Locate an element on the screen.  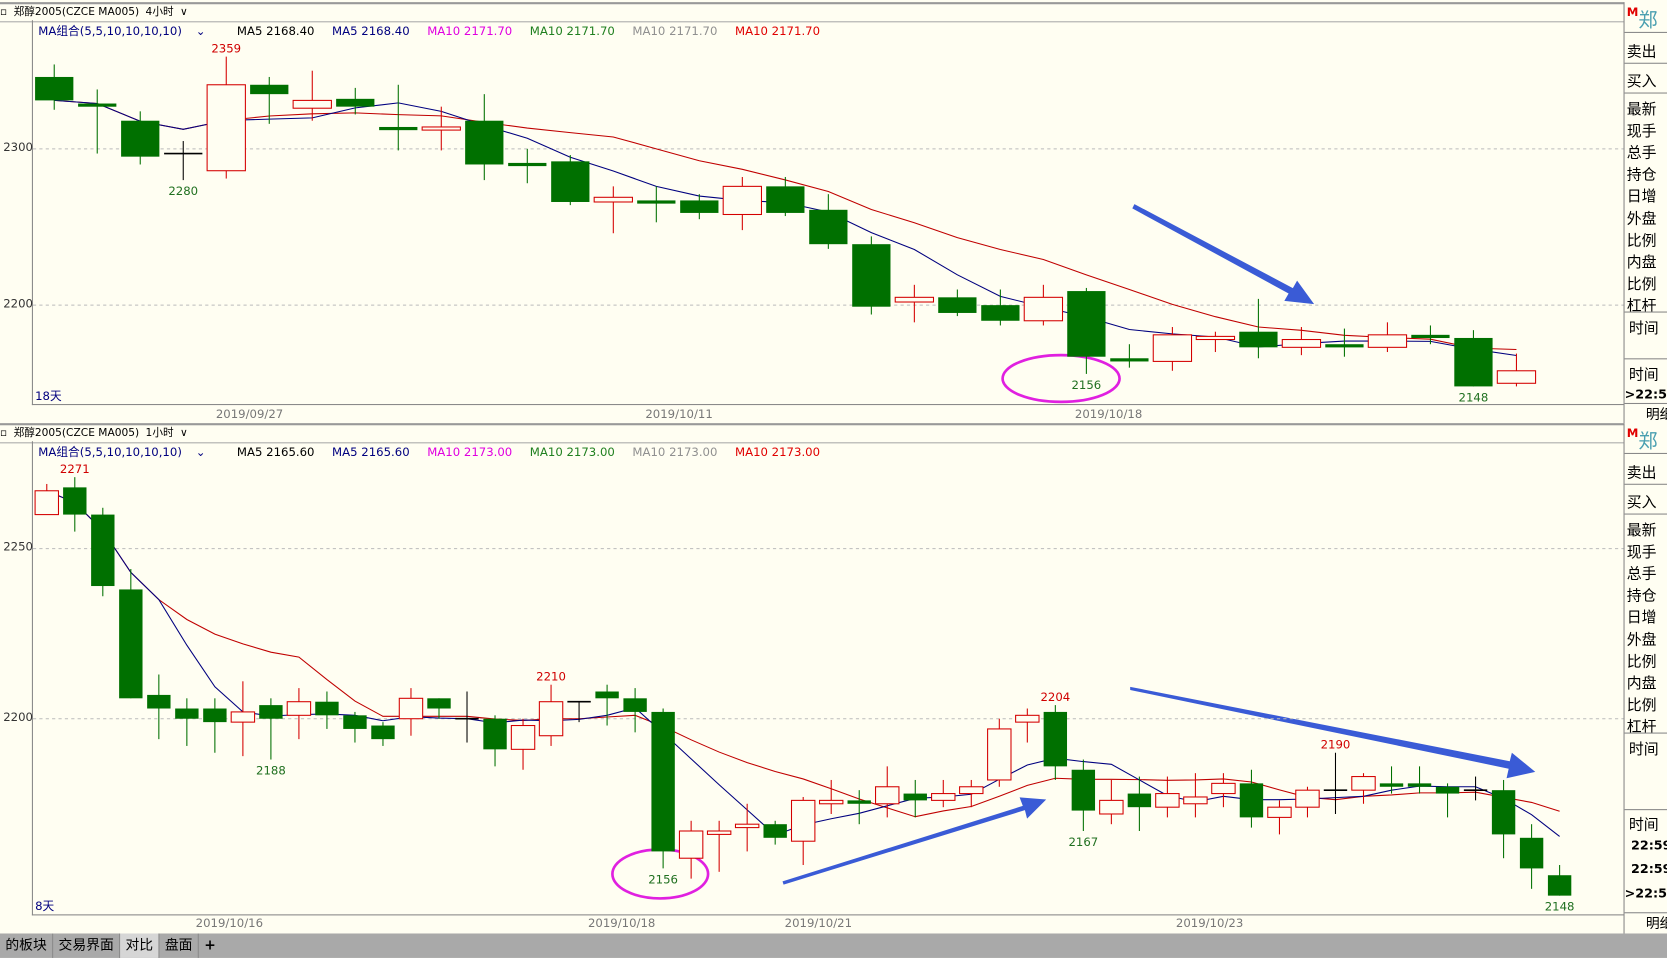
add-tab-button: + is located at coordinates (210, 945).